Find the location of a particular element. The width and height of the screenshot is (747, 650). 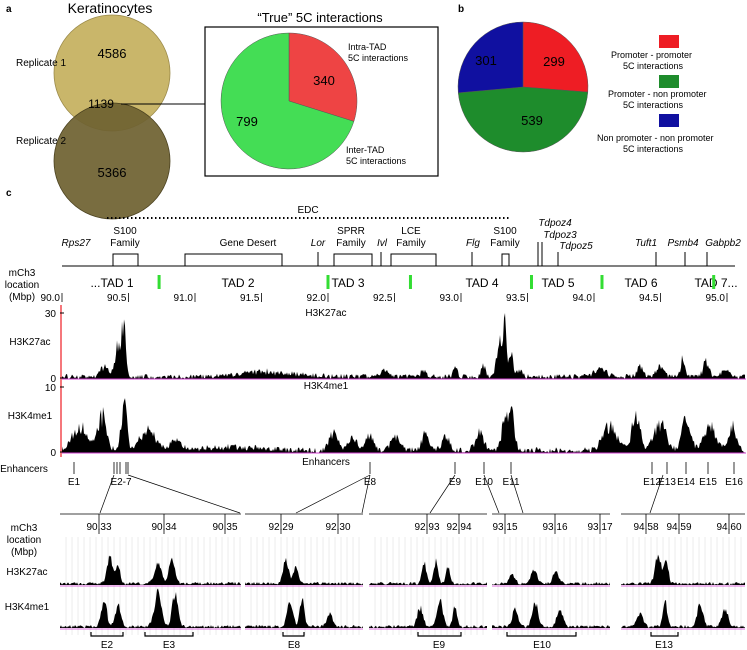

gene-s100-family-2b: Family is located at coordinates (504, 243).